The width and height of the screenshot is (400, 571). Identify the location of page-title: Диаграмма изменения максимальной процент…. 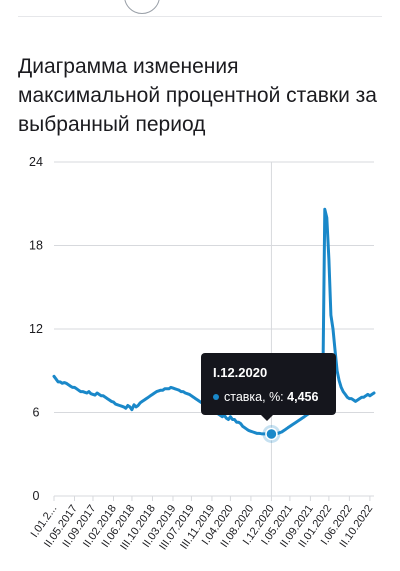
(197, 95).